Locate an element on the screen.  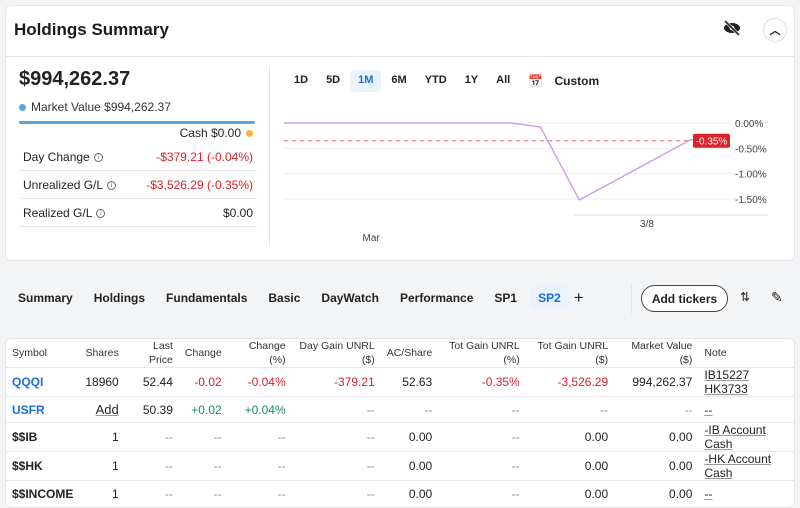
add-tickers-button: Add tickers is located at coordinates (684, 298).